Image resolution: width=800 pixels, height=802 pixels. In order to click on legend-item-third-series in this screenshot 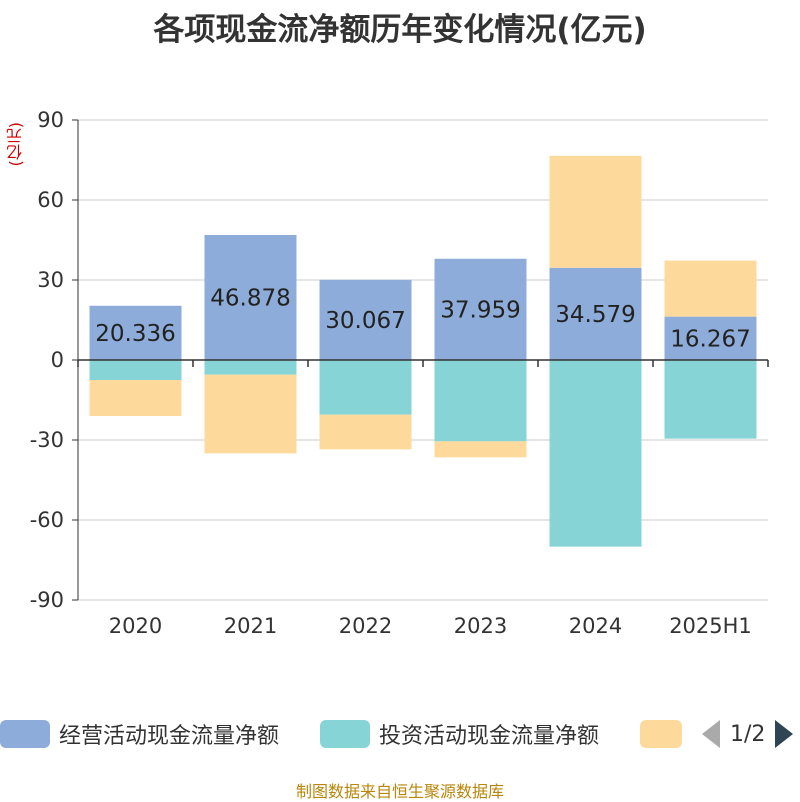, I will do `click(661, 734)`.